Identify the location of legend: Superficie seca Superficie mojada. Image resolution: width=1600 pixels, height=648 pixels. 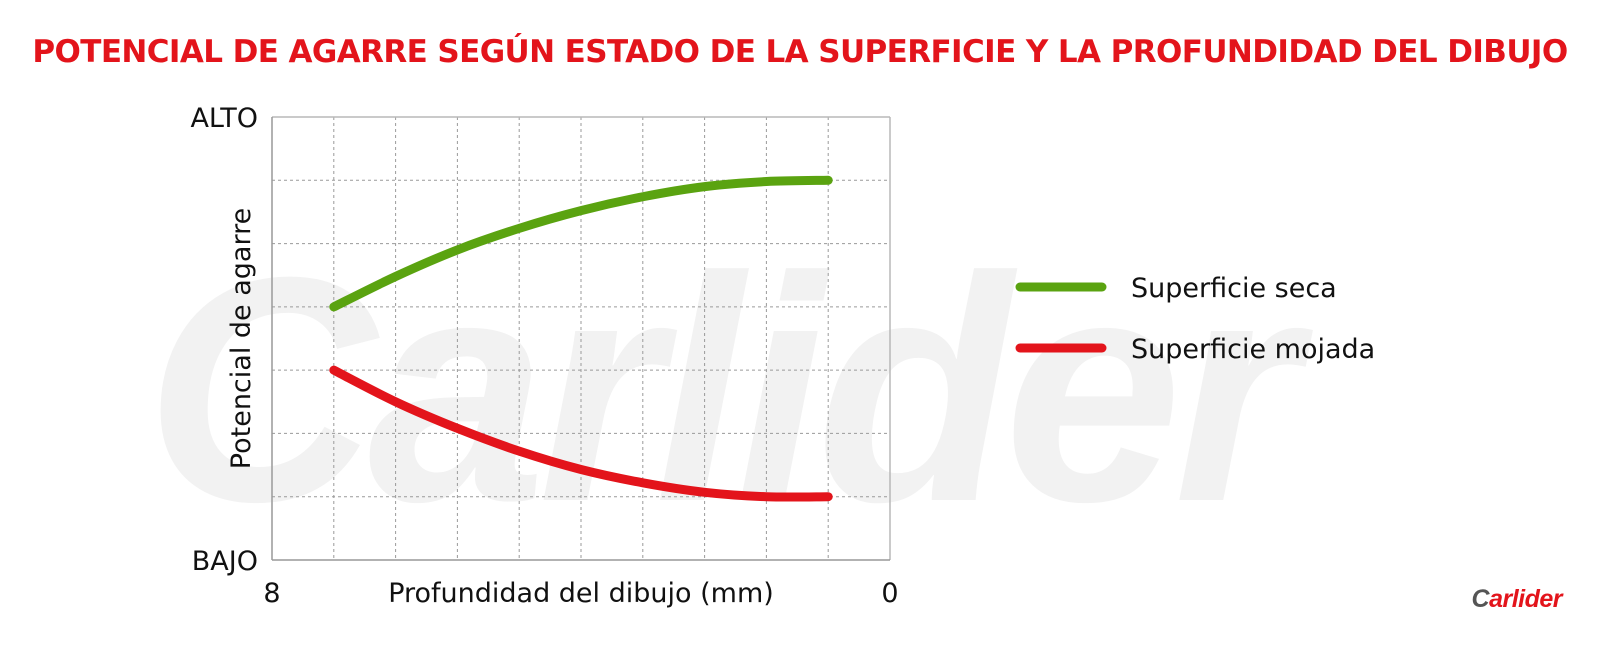
(1195, 319).